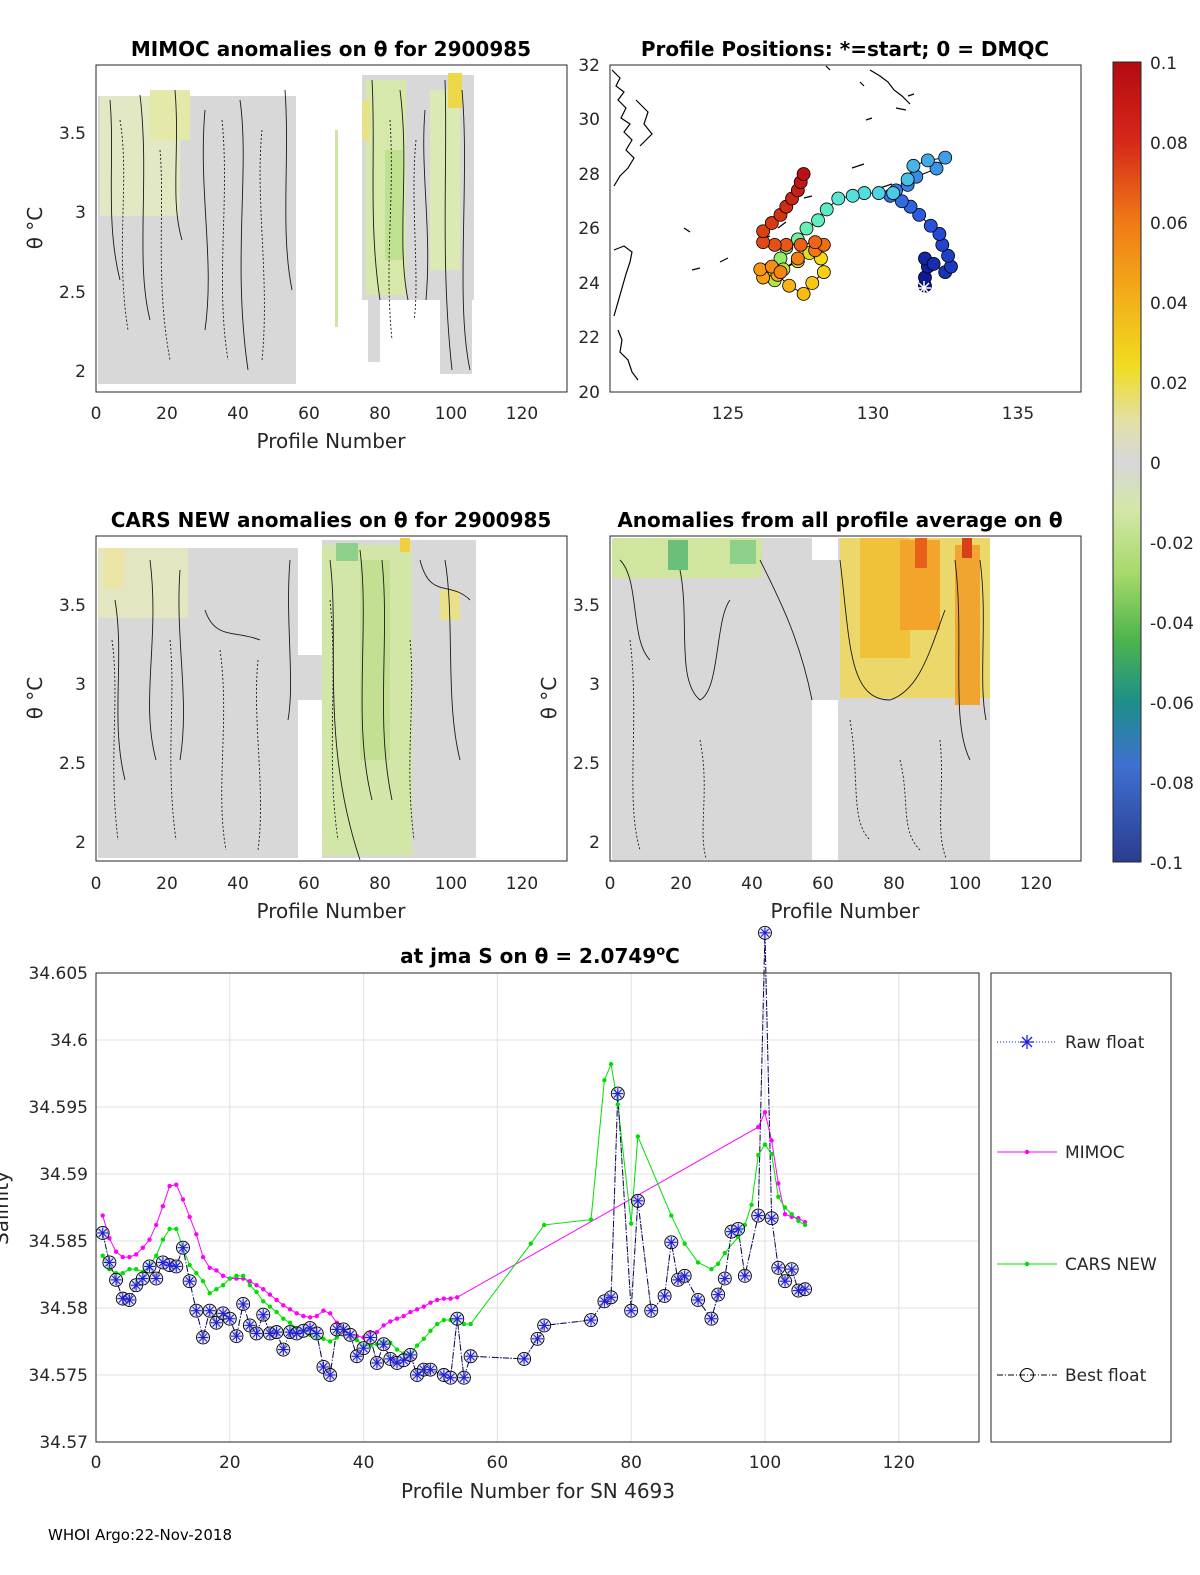 This screenshot has width=1200, height=1575. Describe the element at coordinates (140, 1535) in the screenshot. I see `footer-credit: WHOI Argo:22-Nov-2018` at that location.